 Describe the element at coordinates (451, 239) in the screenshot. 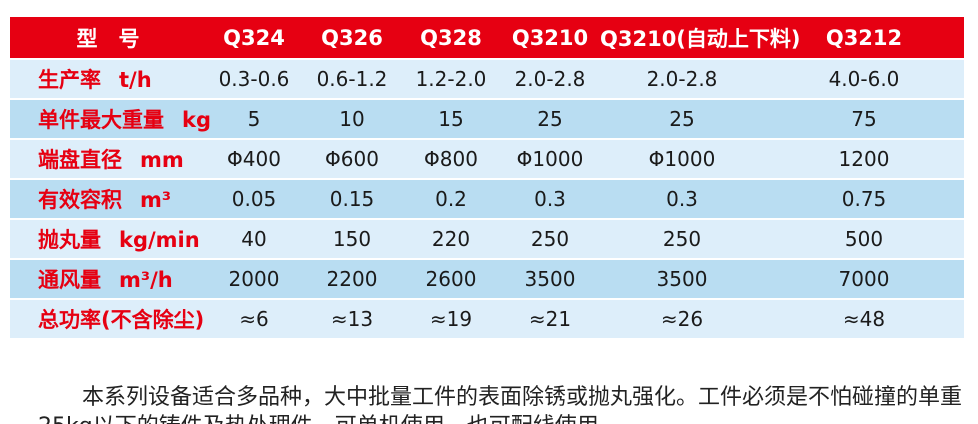

I see `cell-value: 220` at that location.